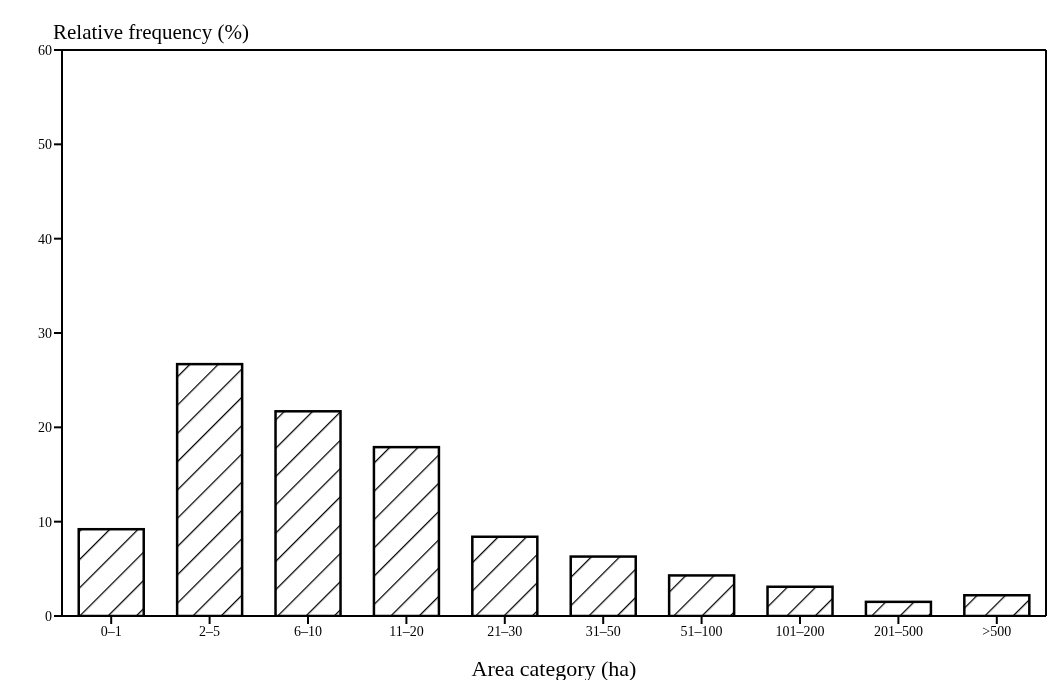  I want to click on x-tick-label: 31–50, so click(603, 631).